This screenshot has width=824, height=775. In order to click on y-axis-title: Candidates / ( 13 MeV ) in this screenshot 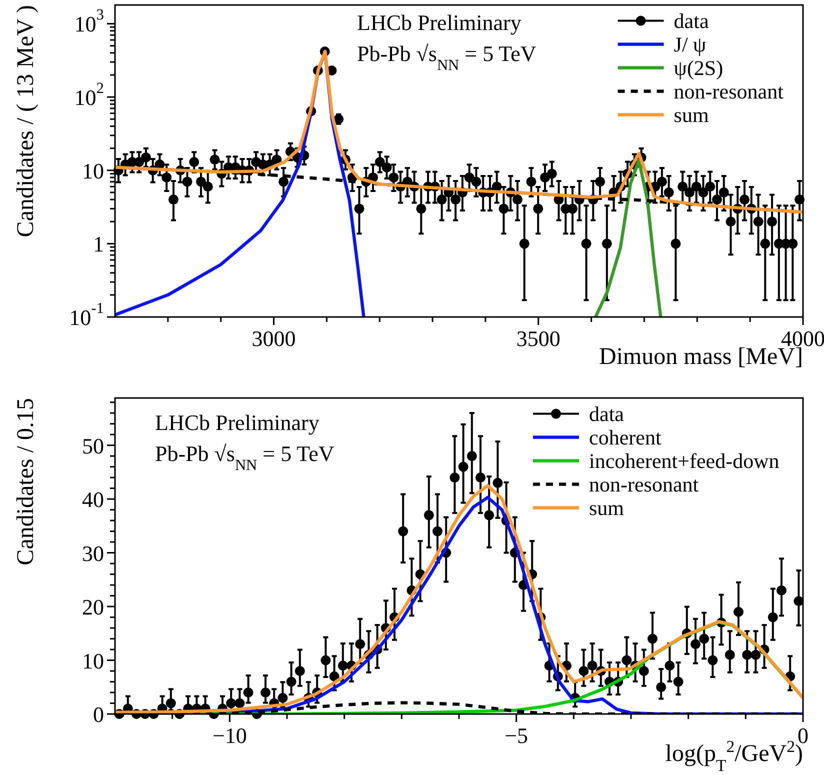, I will do `click(26, 121)`.